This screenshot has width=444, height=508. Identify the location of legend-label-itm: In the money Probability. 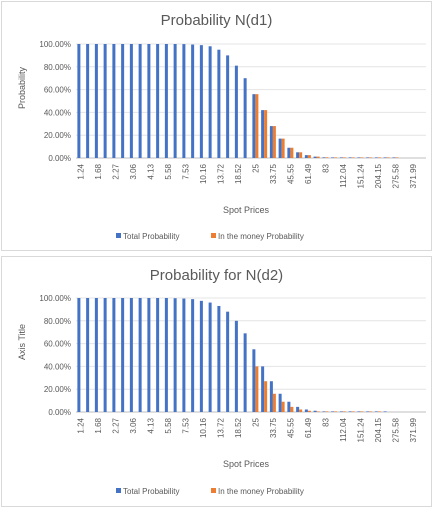
(261, 491).